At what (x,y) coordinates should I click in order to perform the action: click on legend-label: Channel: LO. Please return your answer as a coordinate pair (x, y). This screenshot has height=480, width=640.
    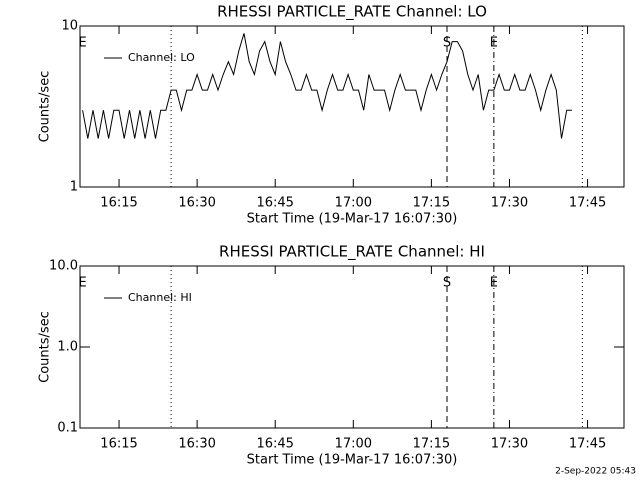
    Looking at the image, I should click on (161, 57).